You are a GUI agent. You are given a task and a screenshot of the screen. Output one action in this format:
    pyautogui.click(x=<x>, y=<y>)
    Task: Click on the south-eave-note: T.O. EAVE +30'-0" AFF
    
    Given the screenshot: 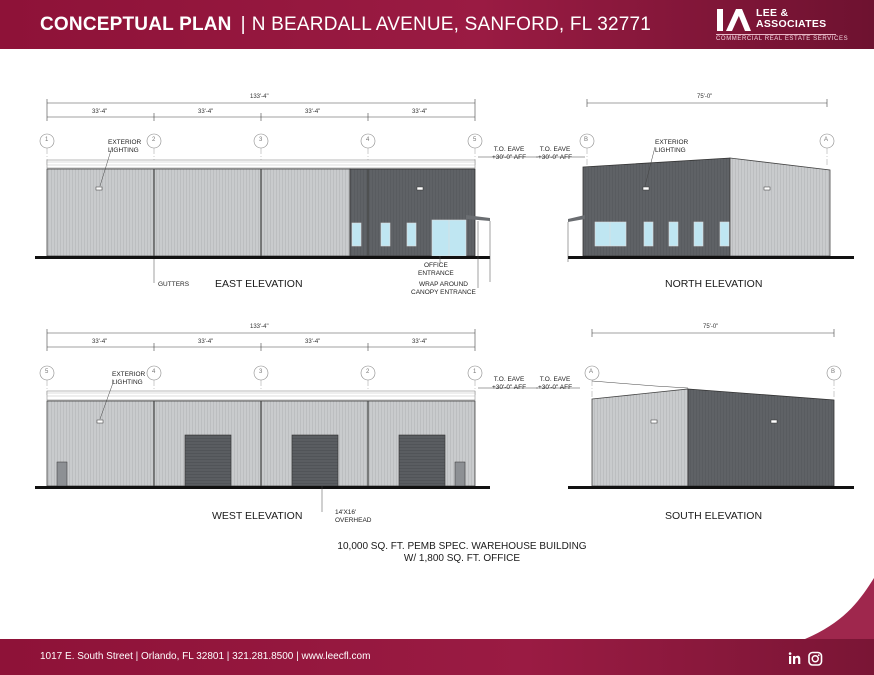 What is the action you would take?
    pyautogui.click(x=555, y=383)
    